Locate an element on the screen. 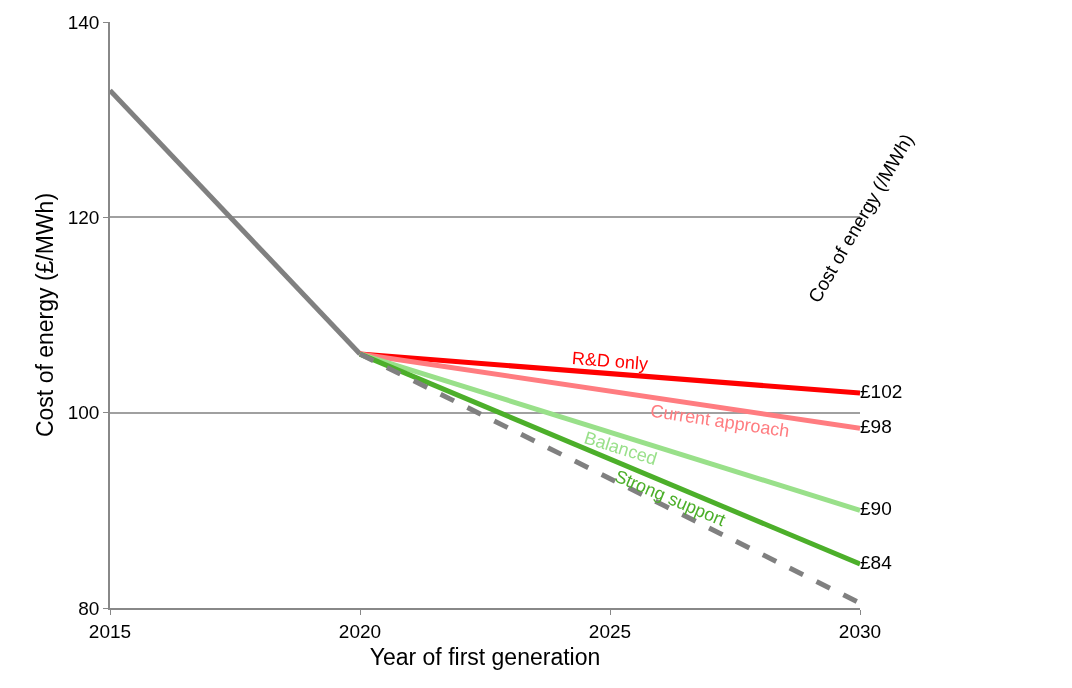 Image resolution: width=1072 pixels, height=688 pixels. x-tick-label: 2030 is located at coordinates (860, 631).